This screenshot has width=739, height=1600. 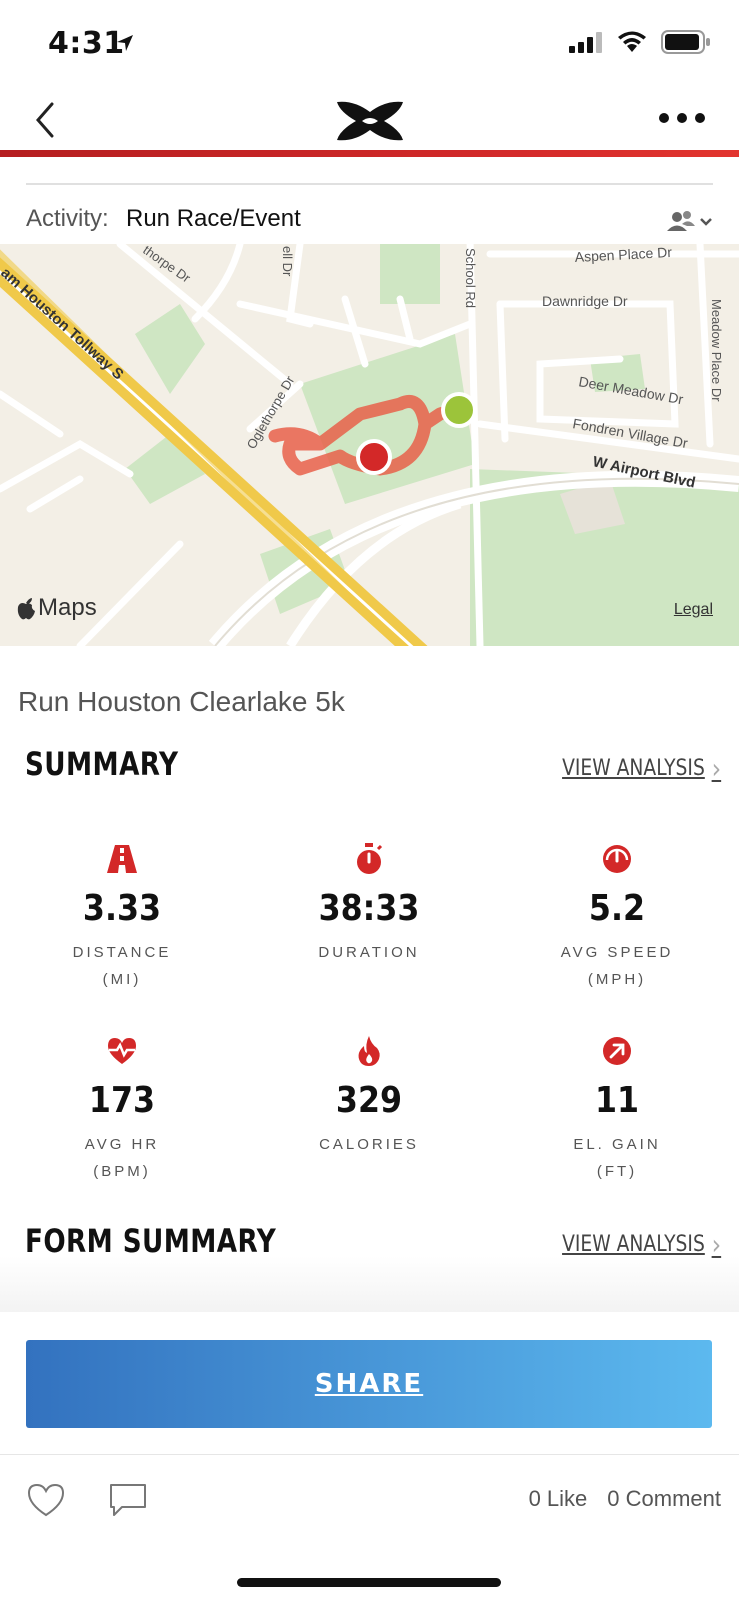 I want to click on scroll-fade, so click(x=369, y=1284).